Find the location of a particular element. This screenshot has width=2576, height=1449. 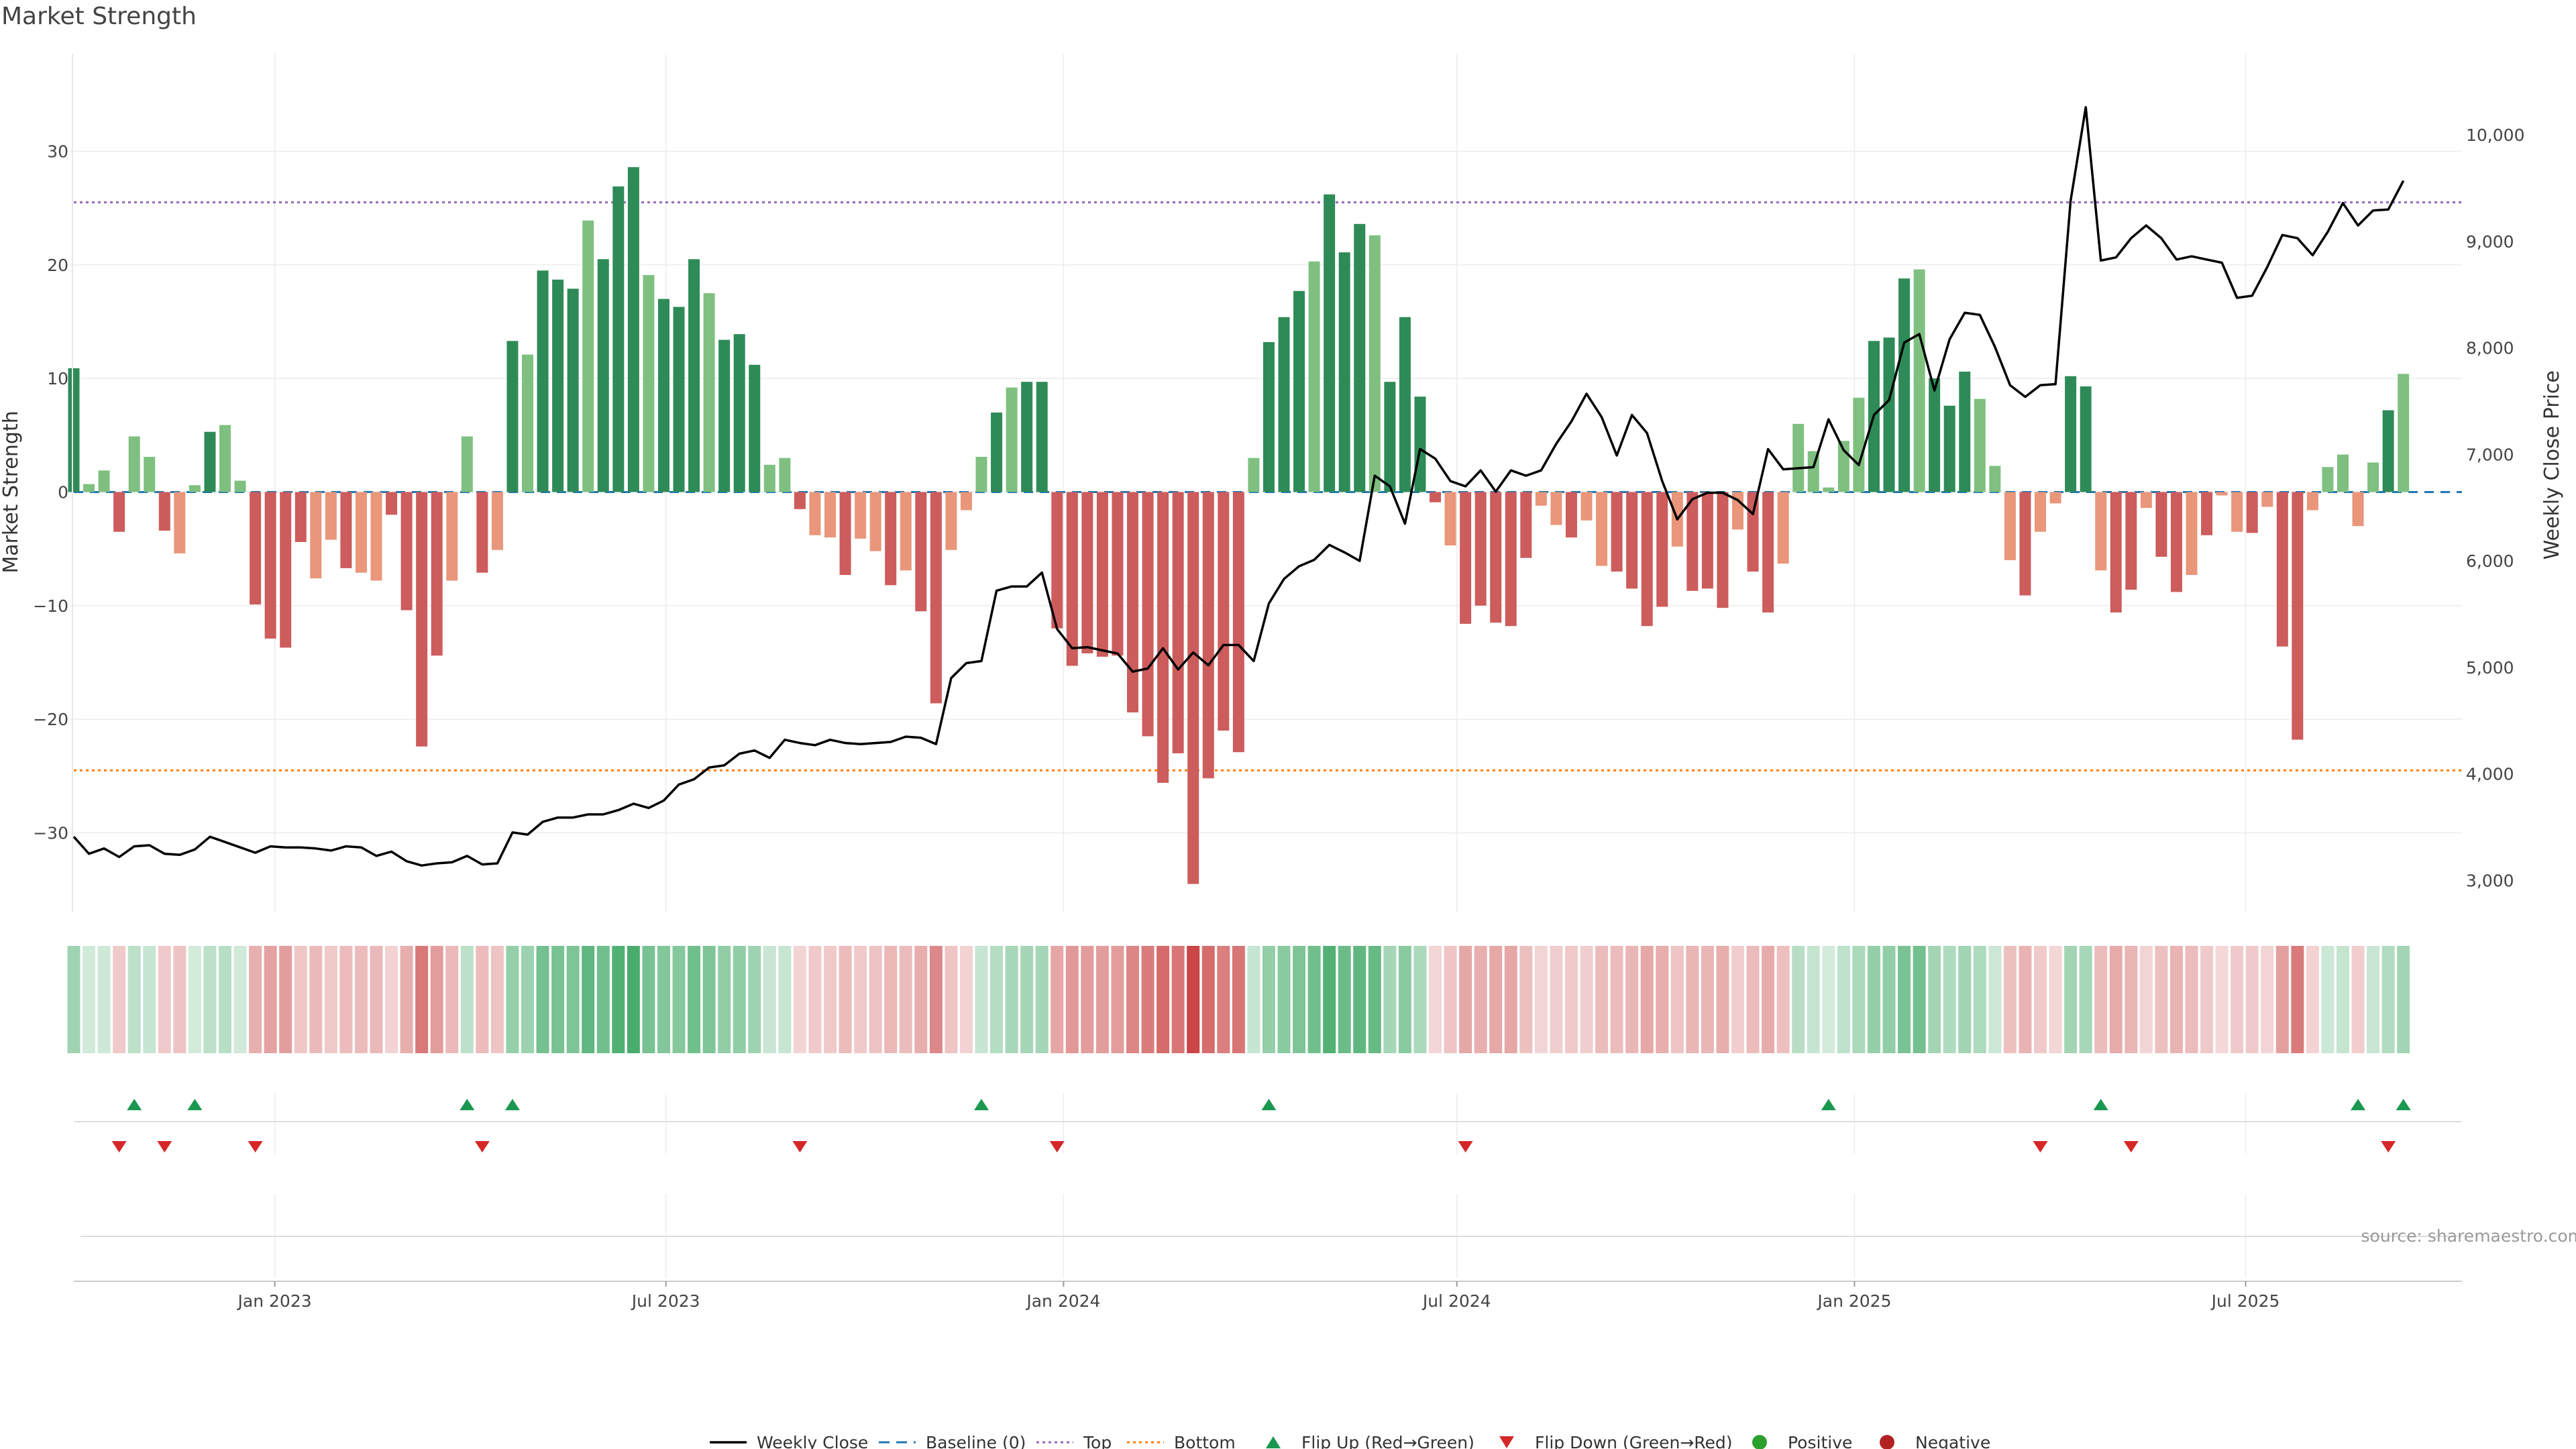

y-right-tick-label: 3,000 is located at coordinates (2490, 880).